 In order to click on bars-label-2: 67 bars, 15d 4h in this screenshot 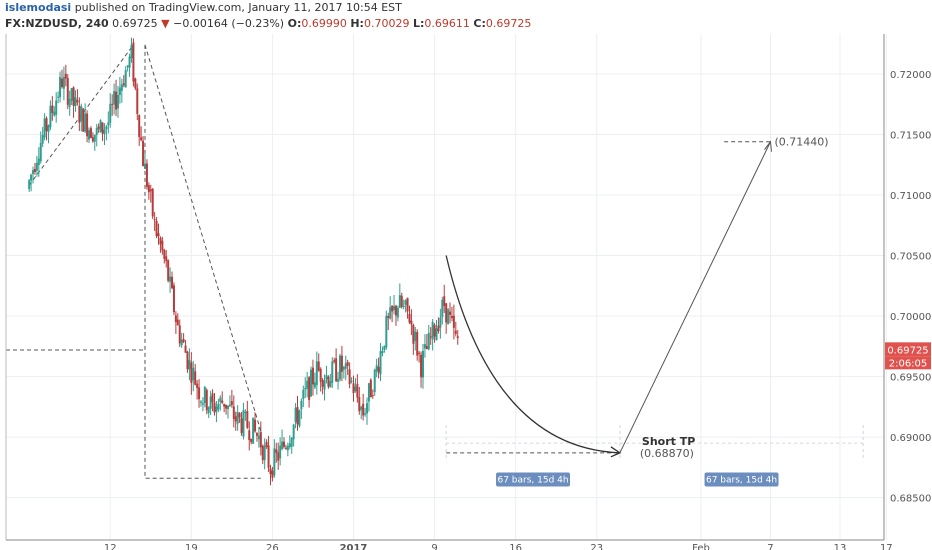, I will do `click(741, 480)`.